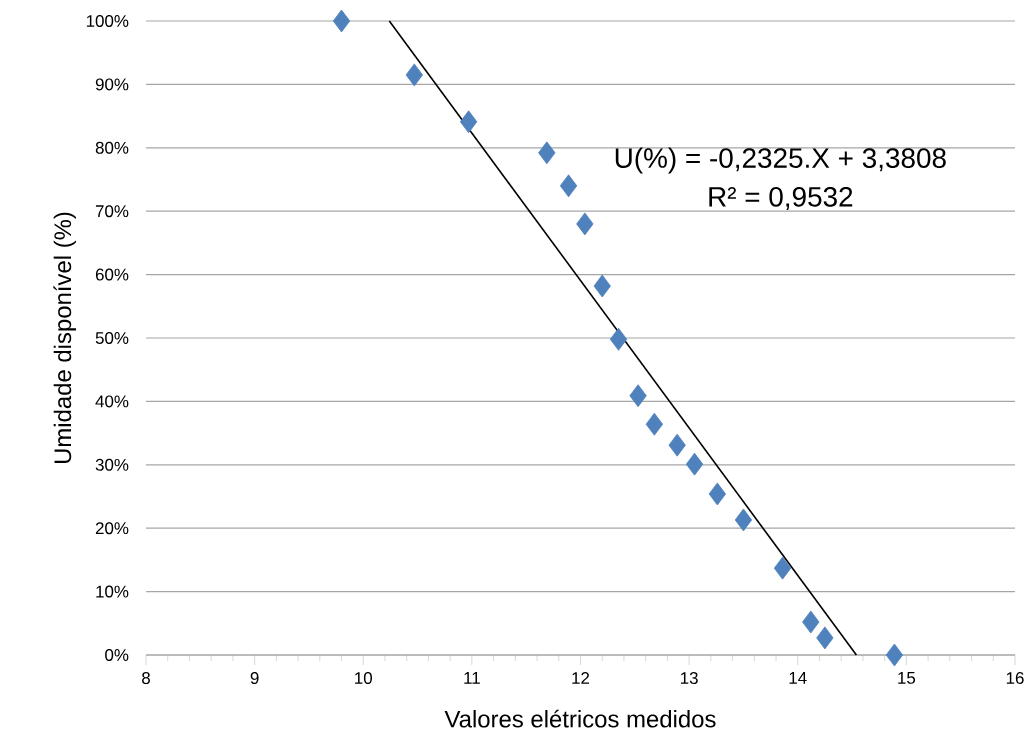 This screenshot has height=755, width=1035. What do you see at coordinates (781, 198) in the screenshot?
I see `annotation: R² = 0,9532` at bounding box center [781, 198].